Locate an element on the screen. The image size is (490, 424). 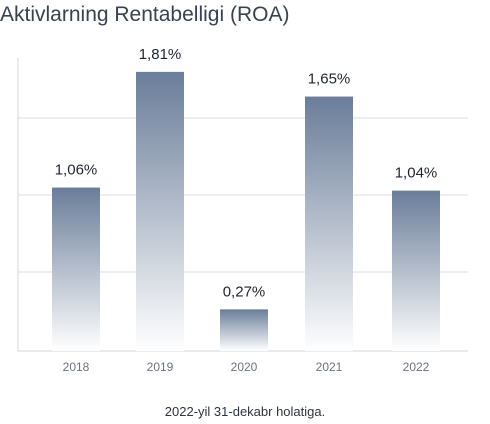
value-label-2018: 1,06% is located at coordinates (76, 170).